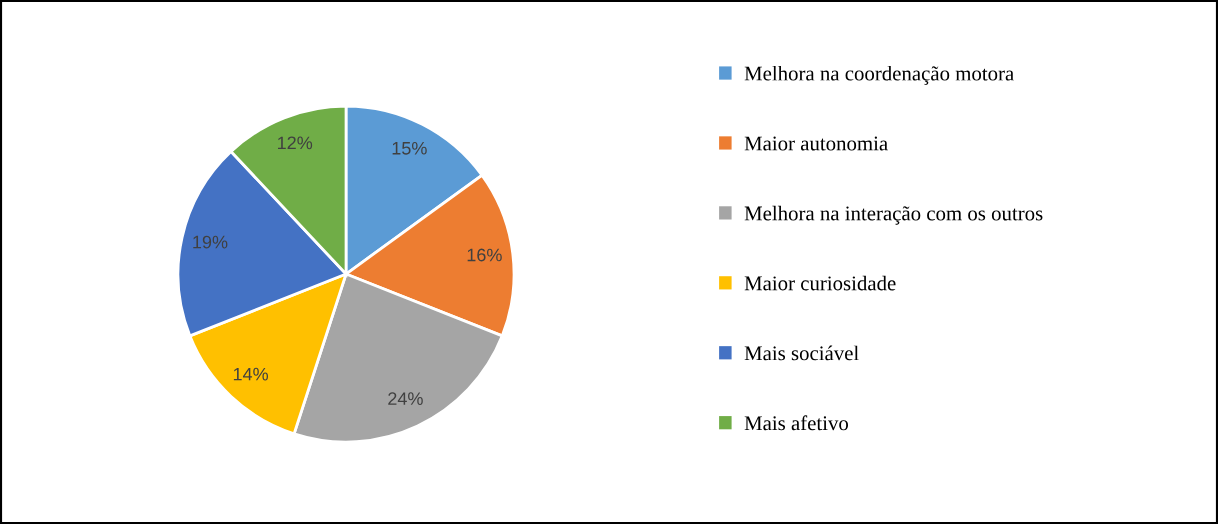 The image size is (1218, 524). I want to click on legend-label: Mais sociável, so click(801, 353).